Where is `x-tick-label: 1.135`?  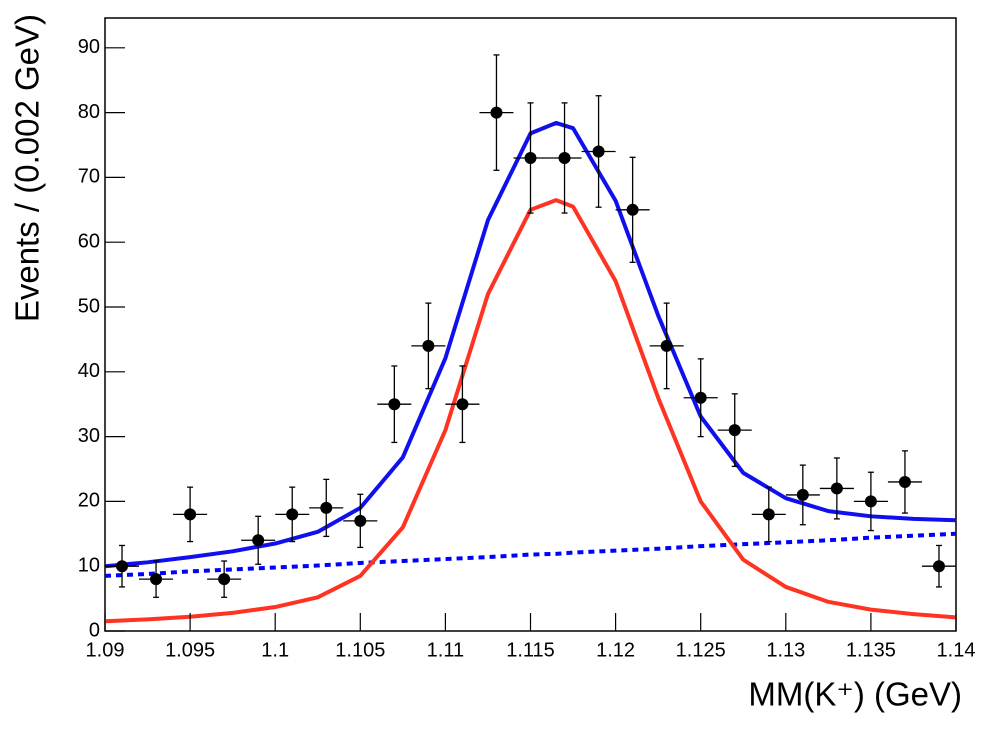 x-tick-label: 1.135 is located at coordinates (871, 650).